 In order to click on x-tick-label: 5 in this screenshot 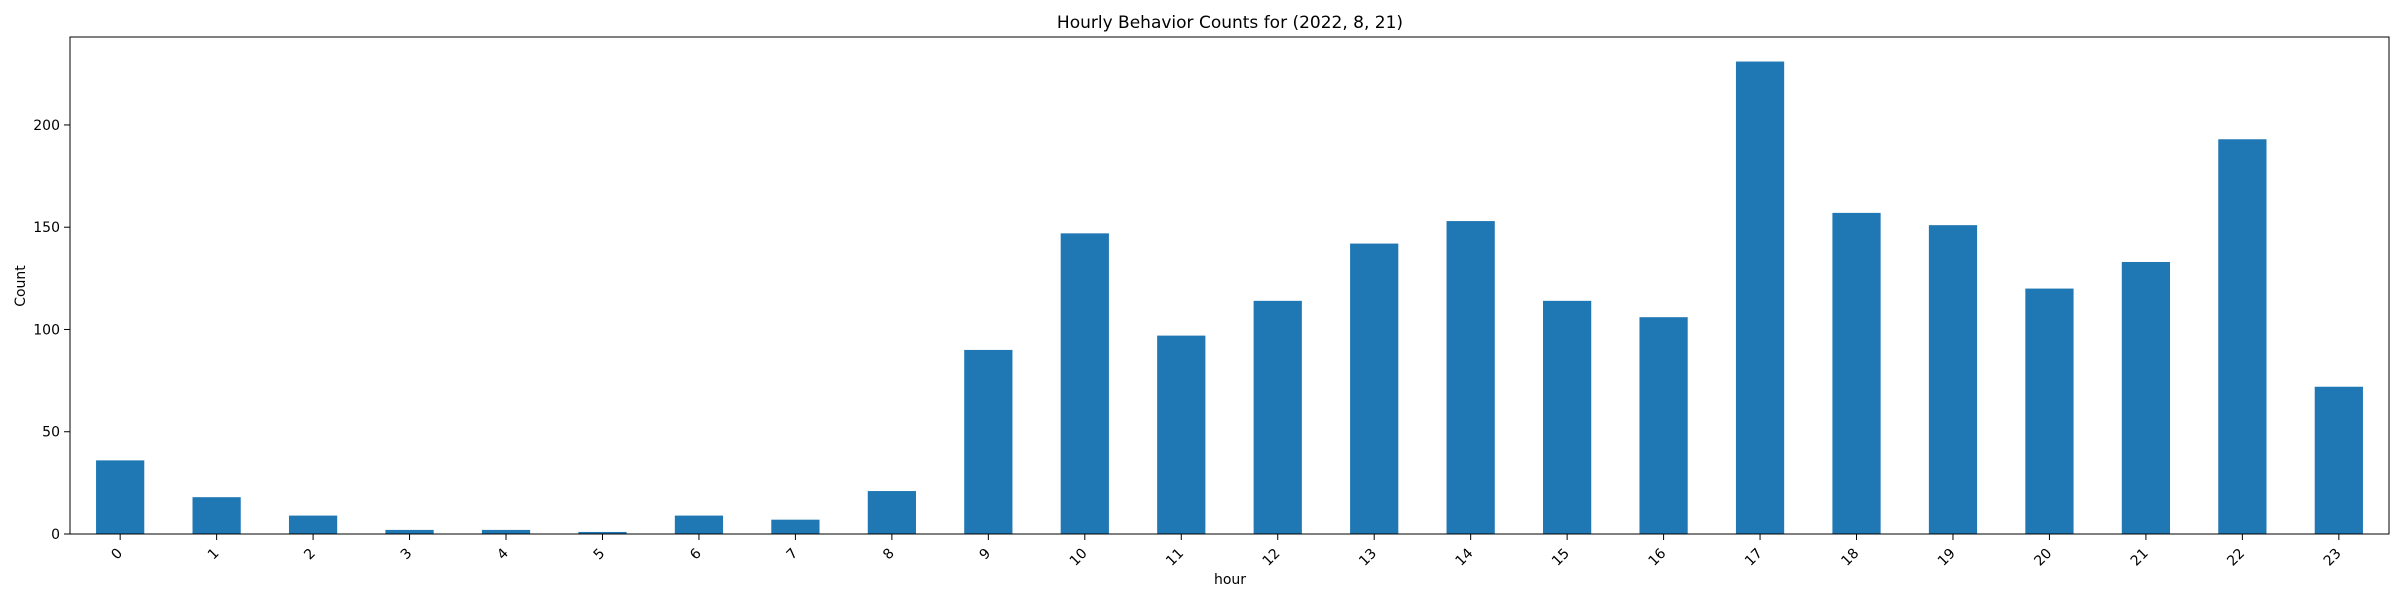, I will do `click(600, 555)`.